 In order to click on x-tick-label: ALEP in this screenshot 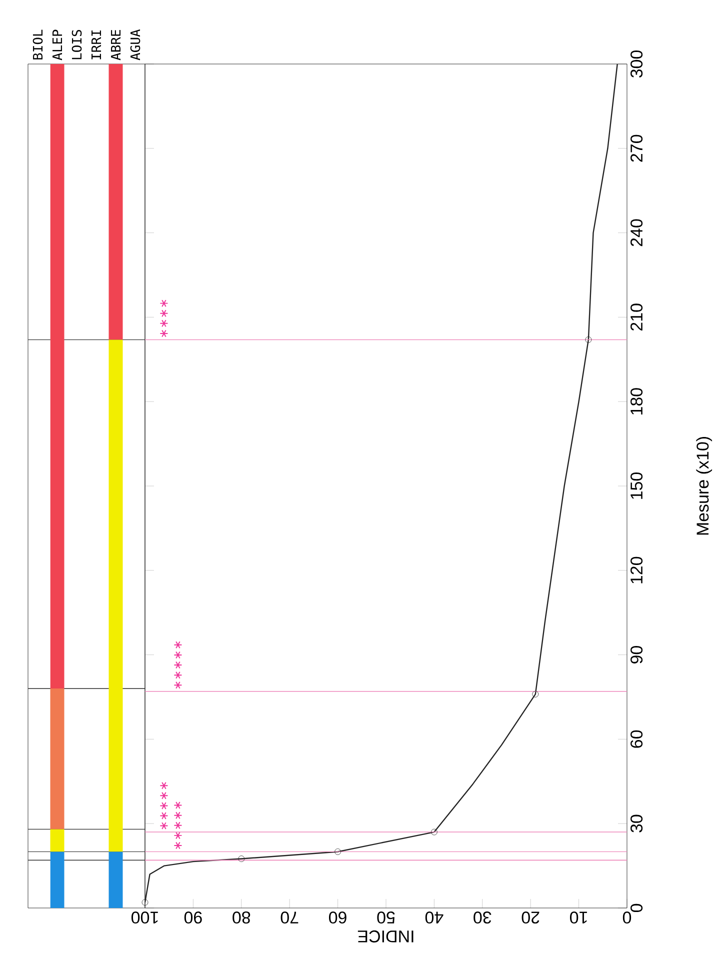, I will do `click(57, 45)`.